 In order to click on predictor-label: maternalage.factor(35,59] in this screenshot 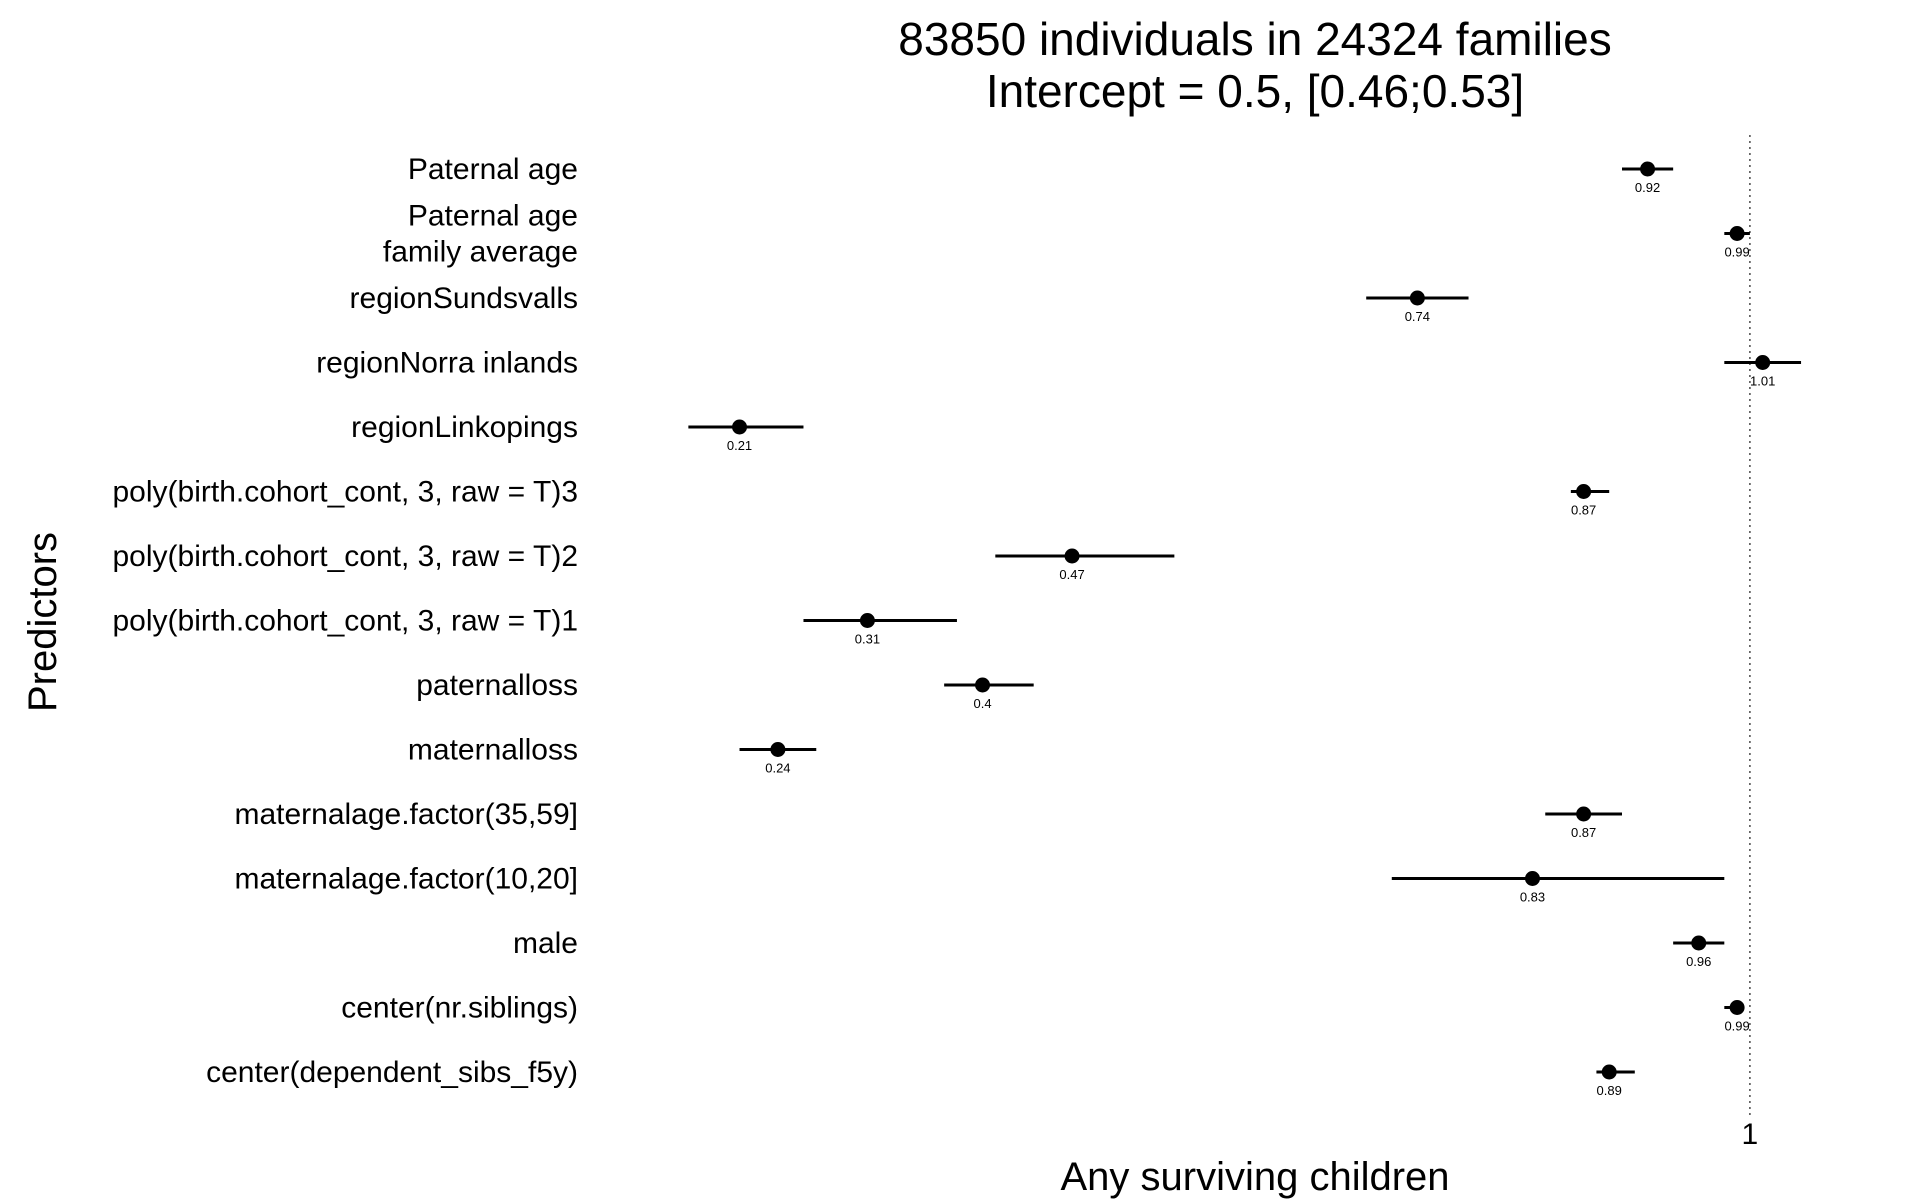, I will do `click(406, 814)`.